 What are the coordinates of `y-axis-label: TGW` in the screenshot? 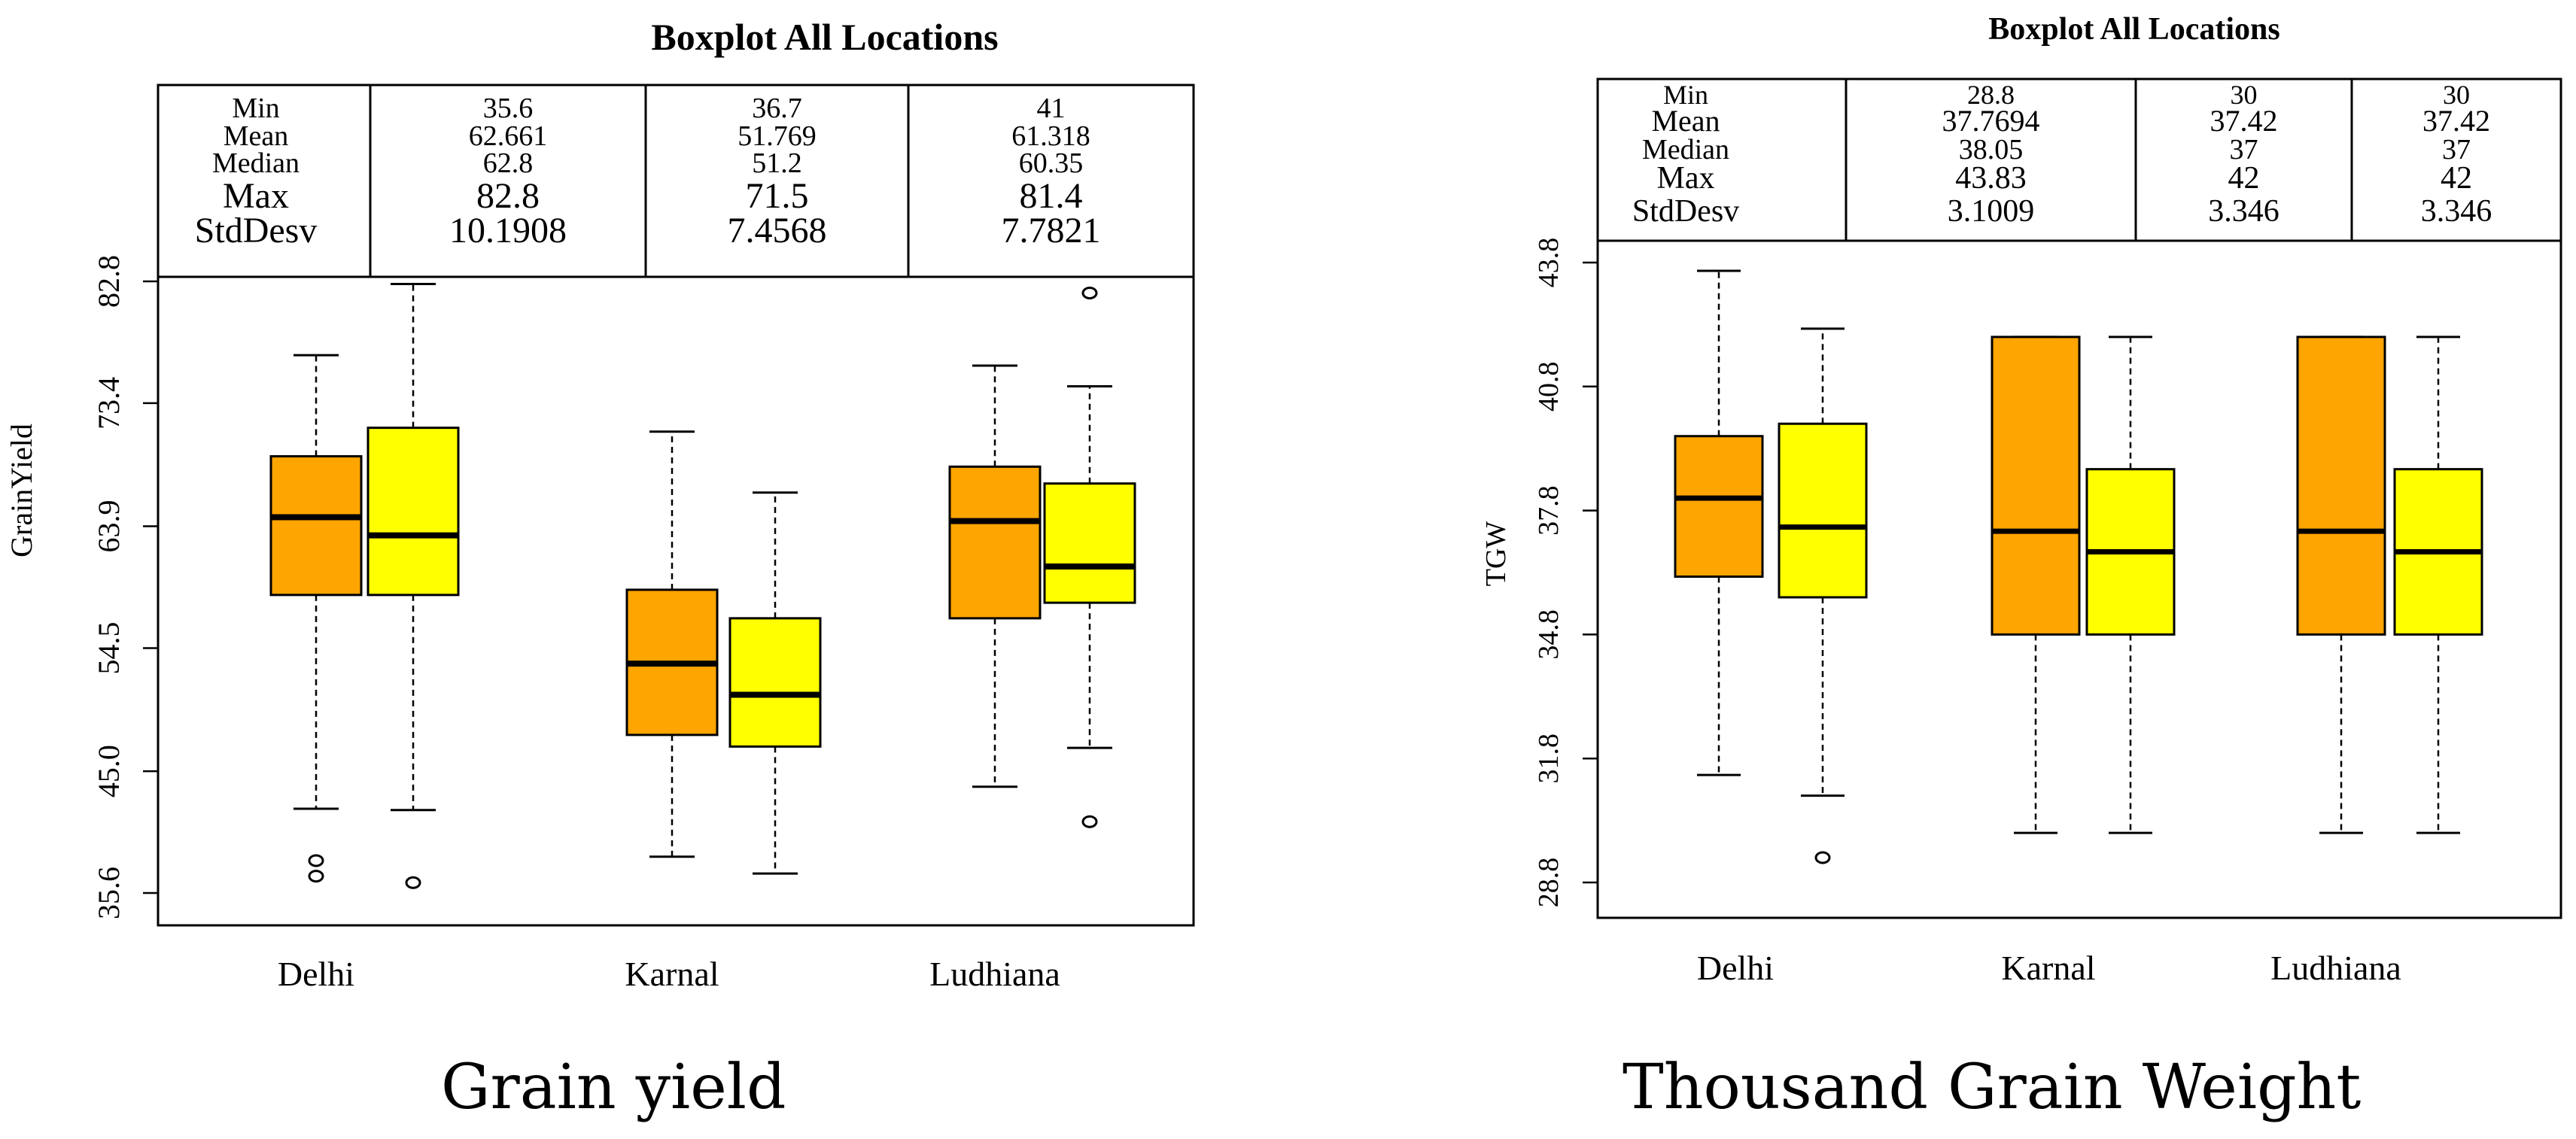 It's located at (1496, 554).